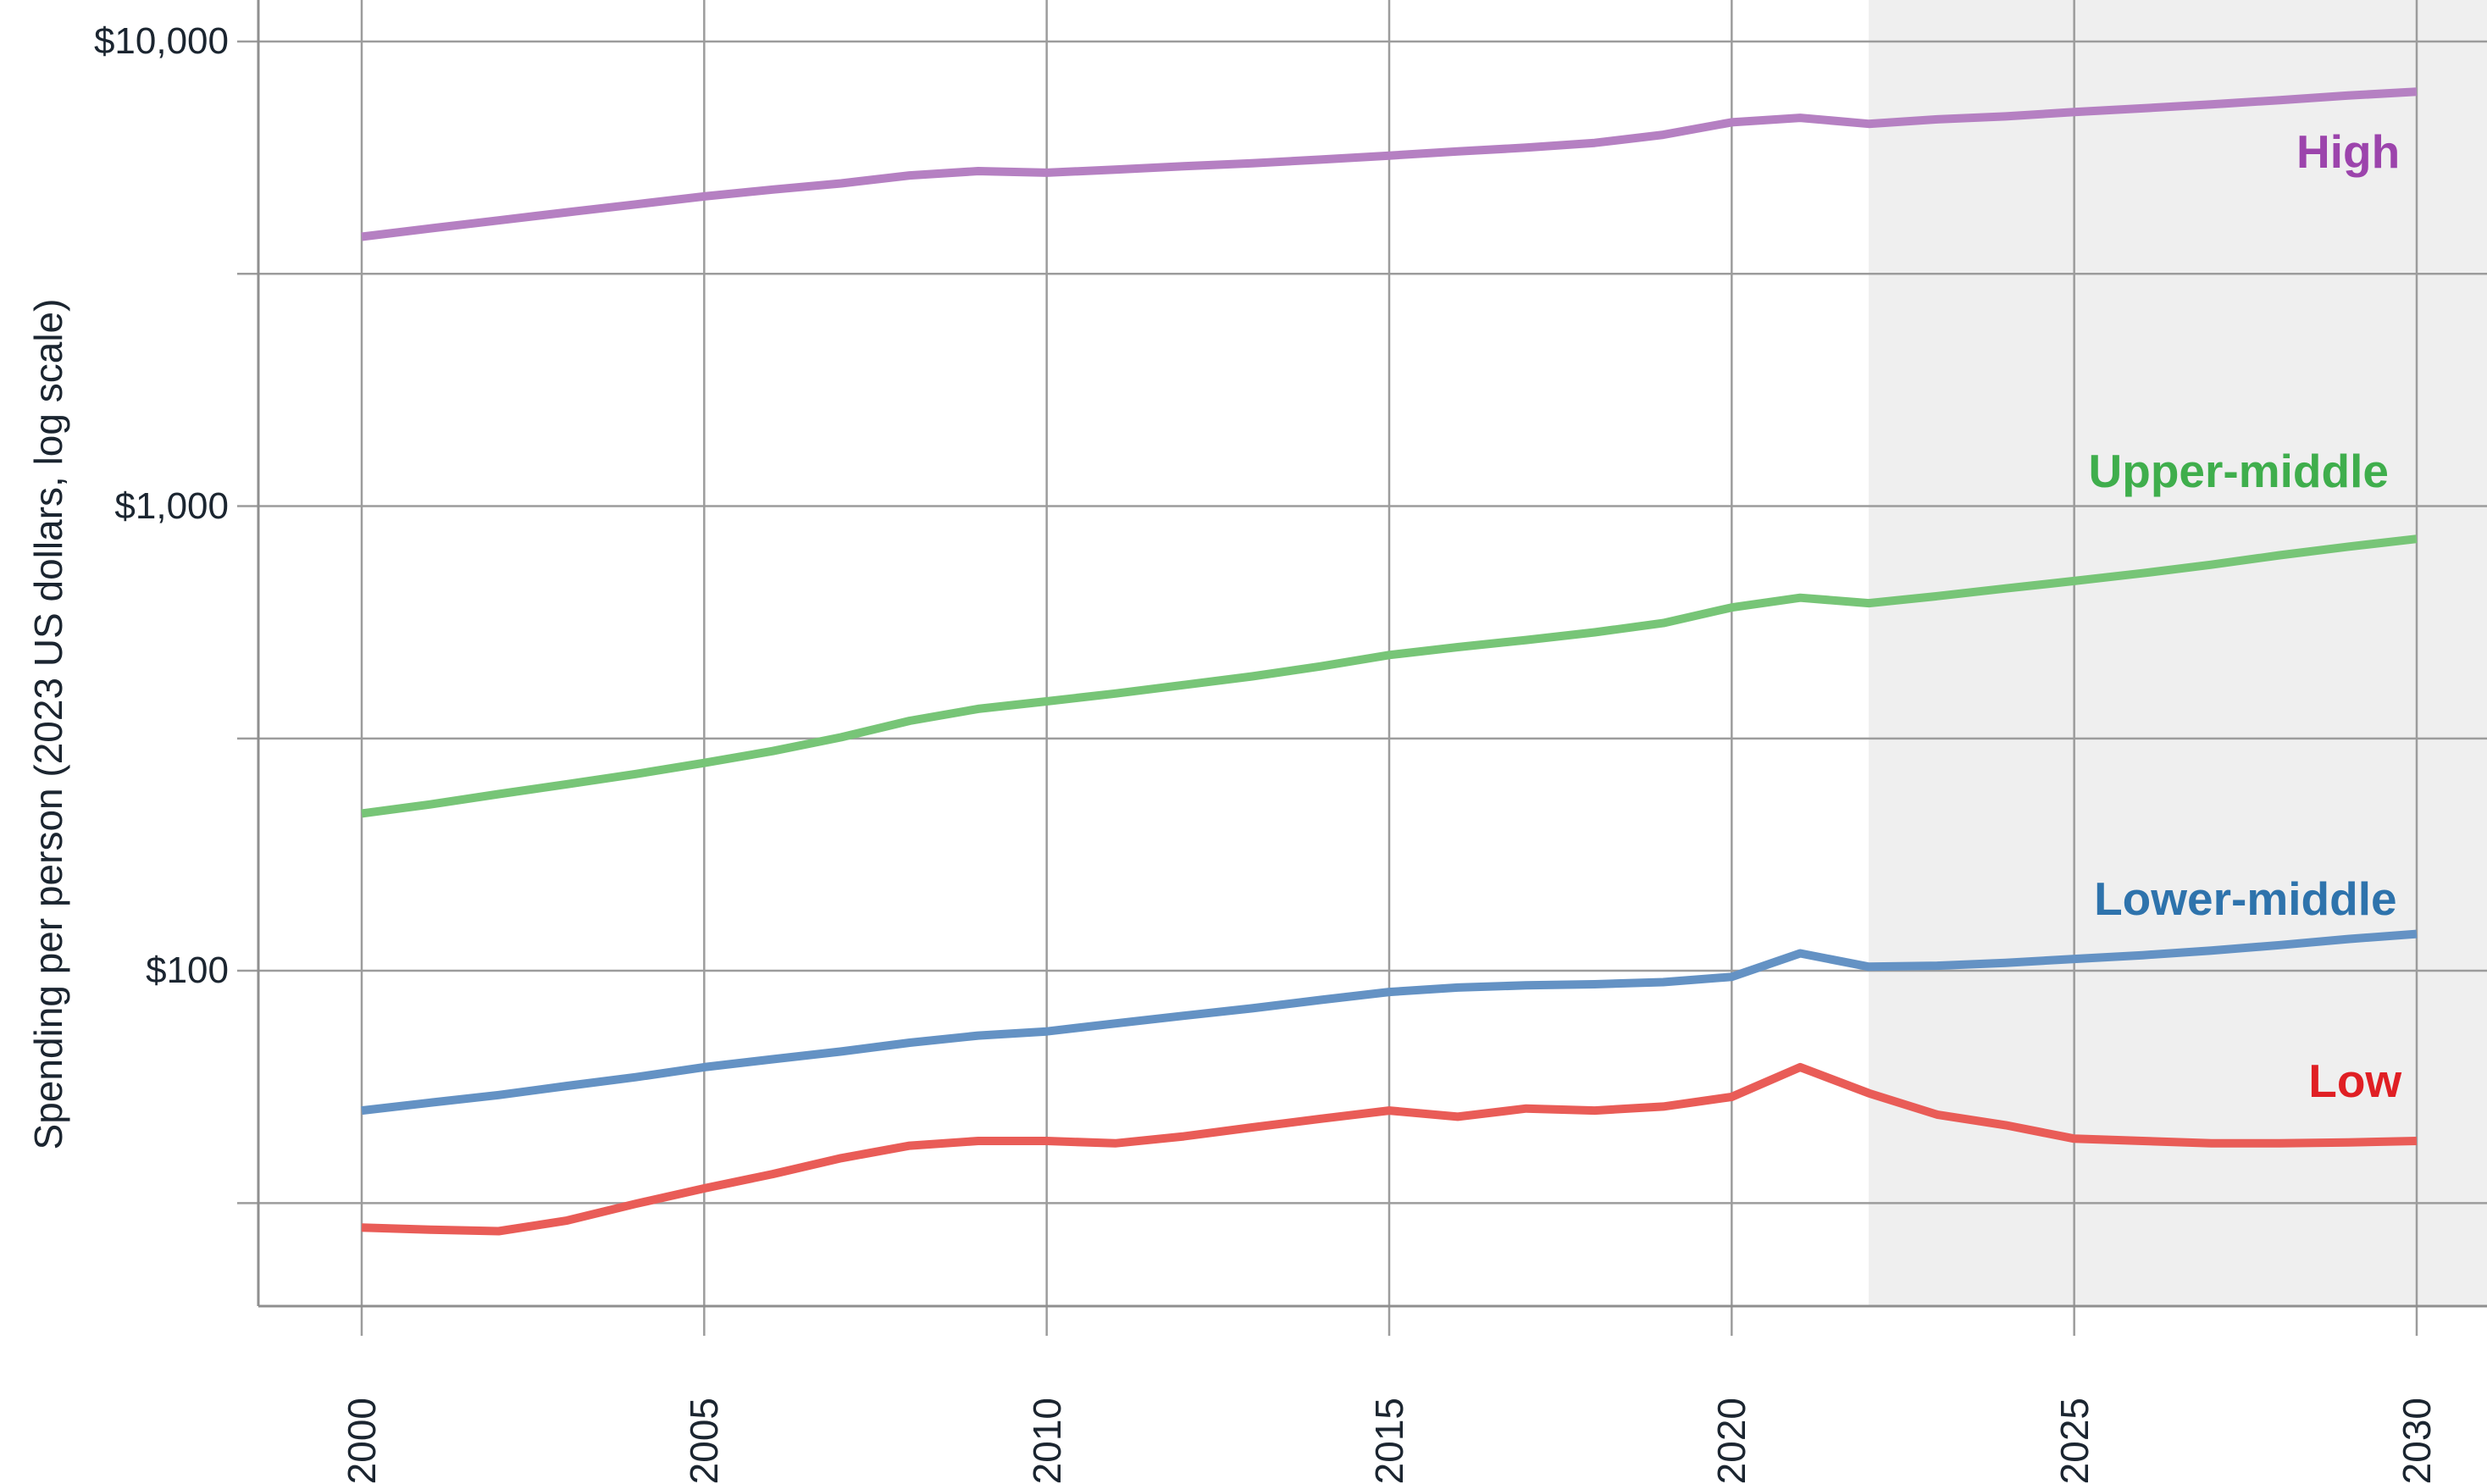 This screenshot has height=1484, width=2487. Describe the element at coordinates (704, 1441) in the screenshot. I see `x-tick-label-2005: 2005` at that location.